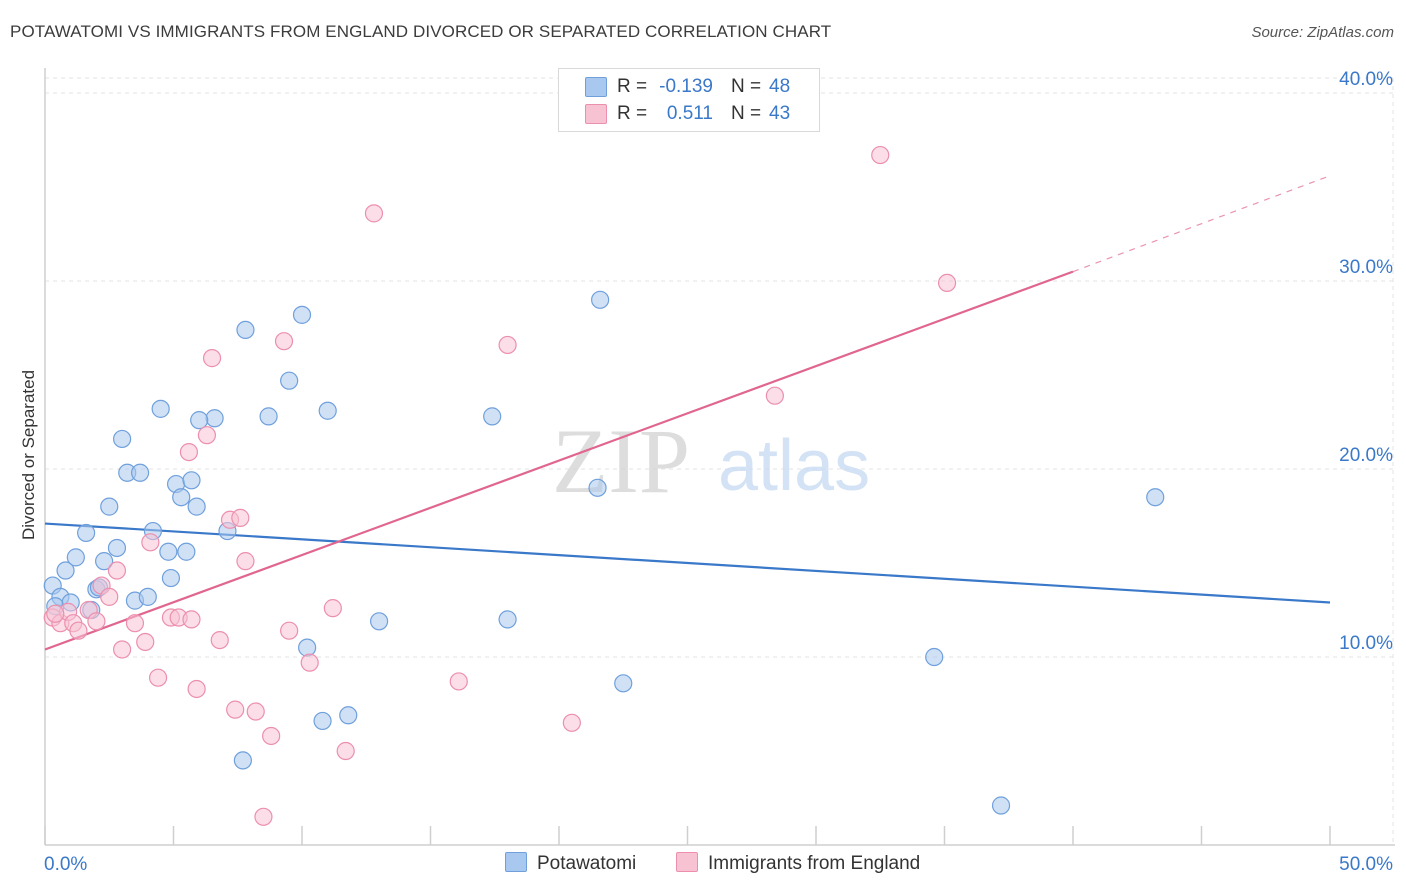  What do you see at coordinates (28, 455) in the screenshot?
I see `y-axis-label: Divorced or Separated` at bounding box center [28, 455].